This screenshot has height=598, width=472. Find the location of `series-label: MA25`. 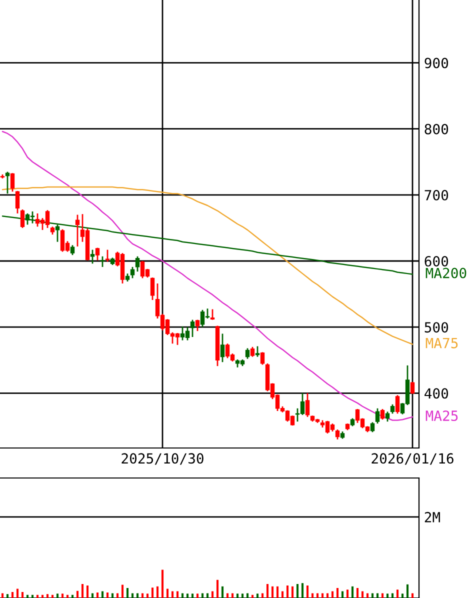

series-label: MA25 is located at coordinates (442, 416).